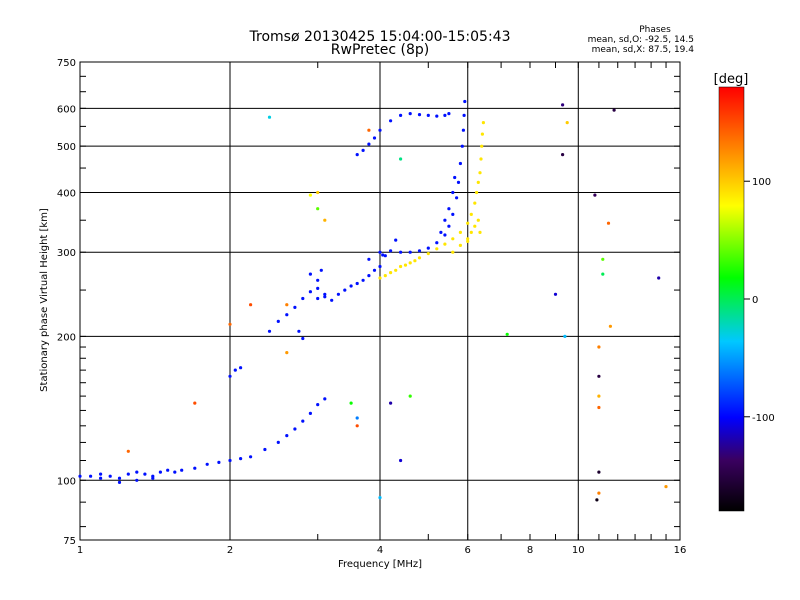  I want to click on colorbar-ticks: 100 0 -100, so click(759, 300).